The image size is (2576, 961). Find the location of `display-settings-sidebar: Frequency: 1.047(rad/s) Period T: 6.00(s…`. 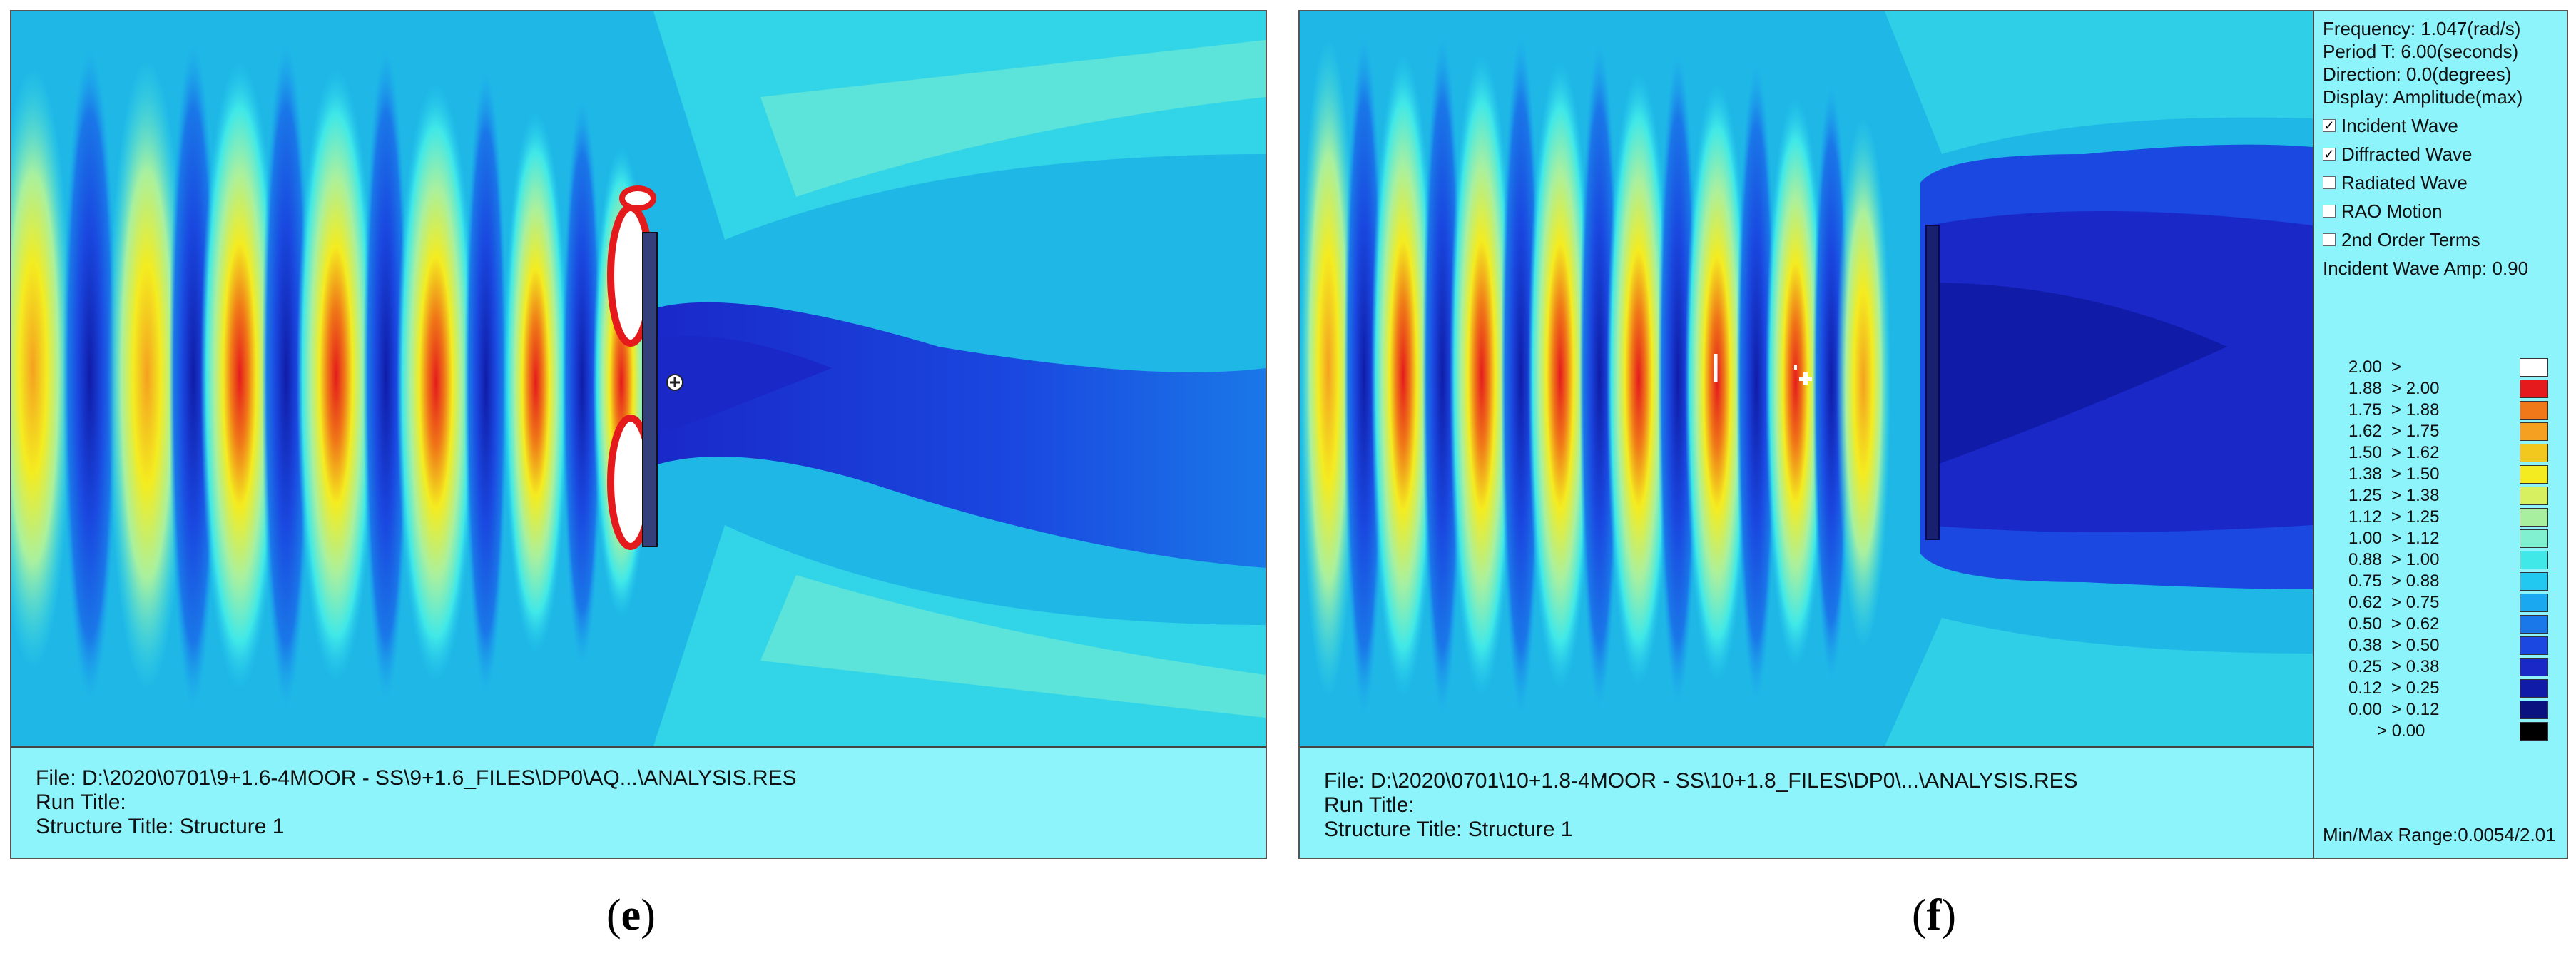

display-settings-sidebar: Frequency: 1.047(rad/s) Period T: 6.00(s… is located at coordinates (2440, 435).